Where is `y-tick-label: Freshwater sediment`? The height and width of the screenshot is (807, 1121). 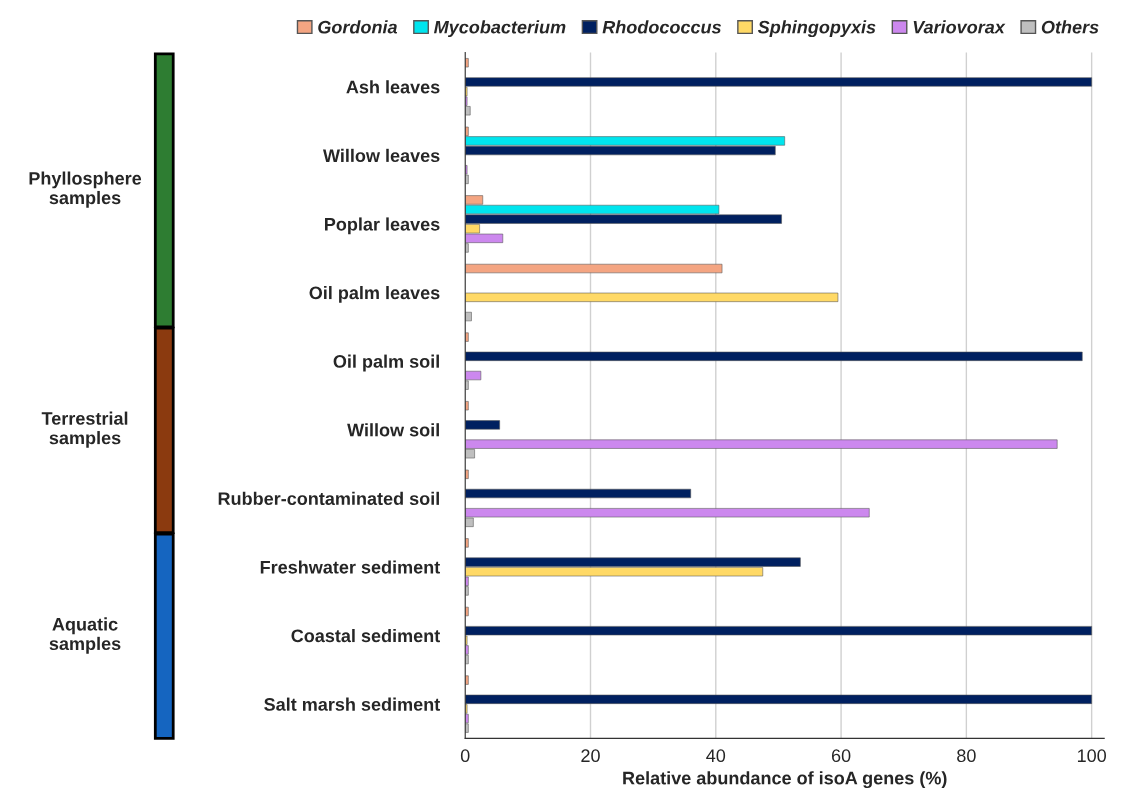 y-tick-label: Freshwater sediment is located at coordinates (350, 567).